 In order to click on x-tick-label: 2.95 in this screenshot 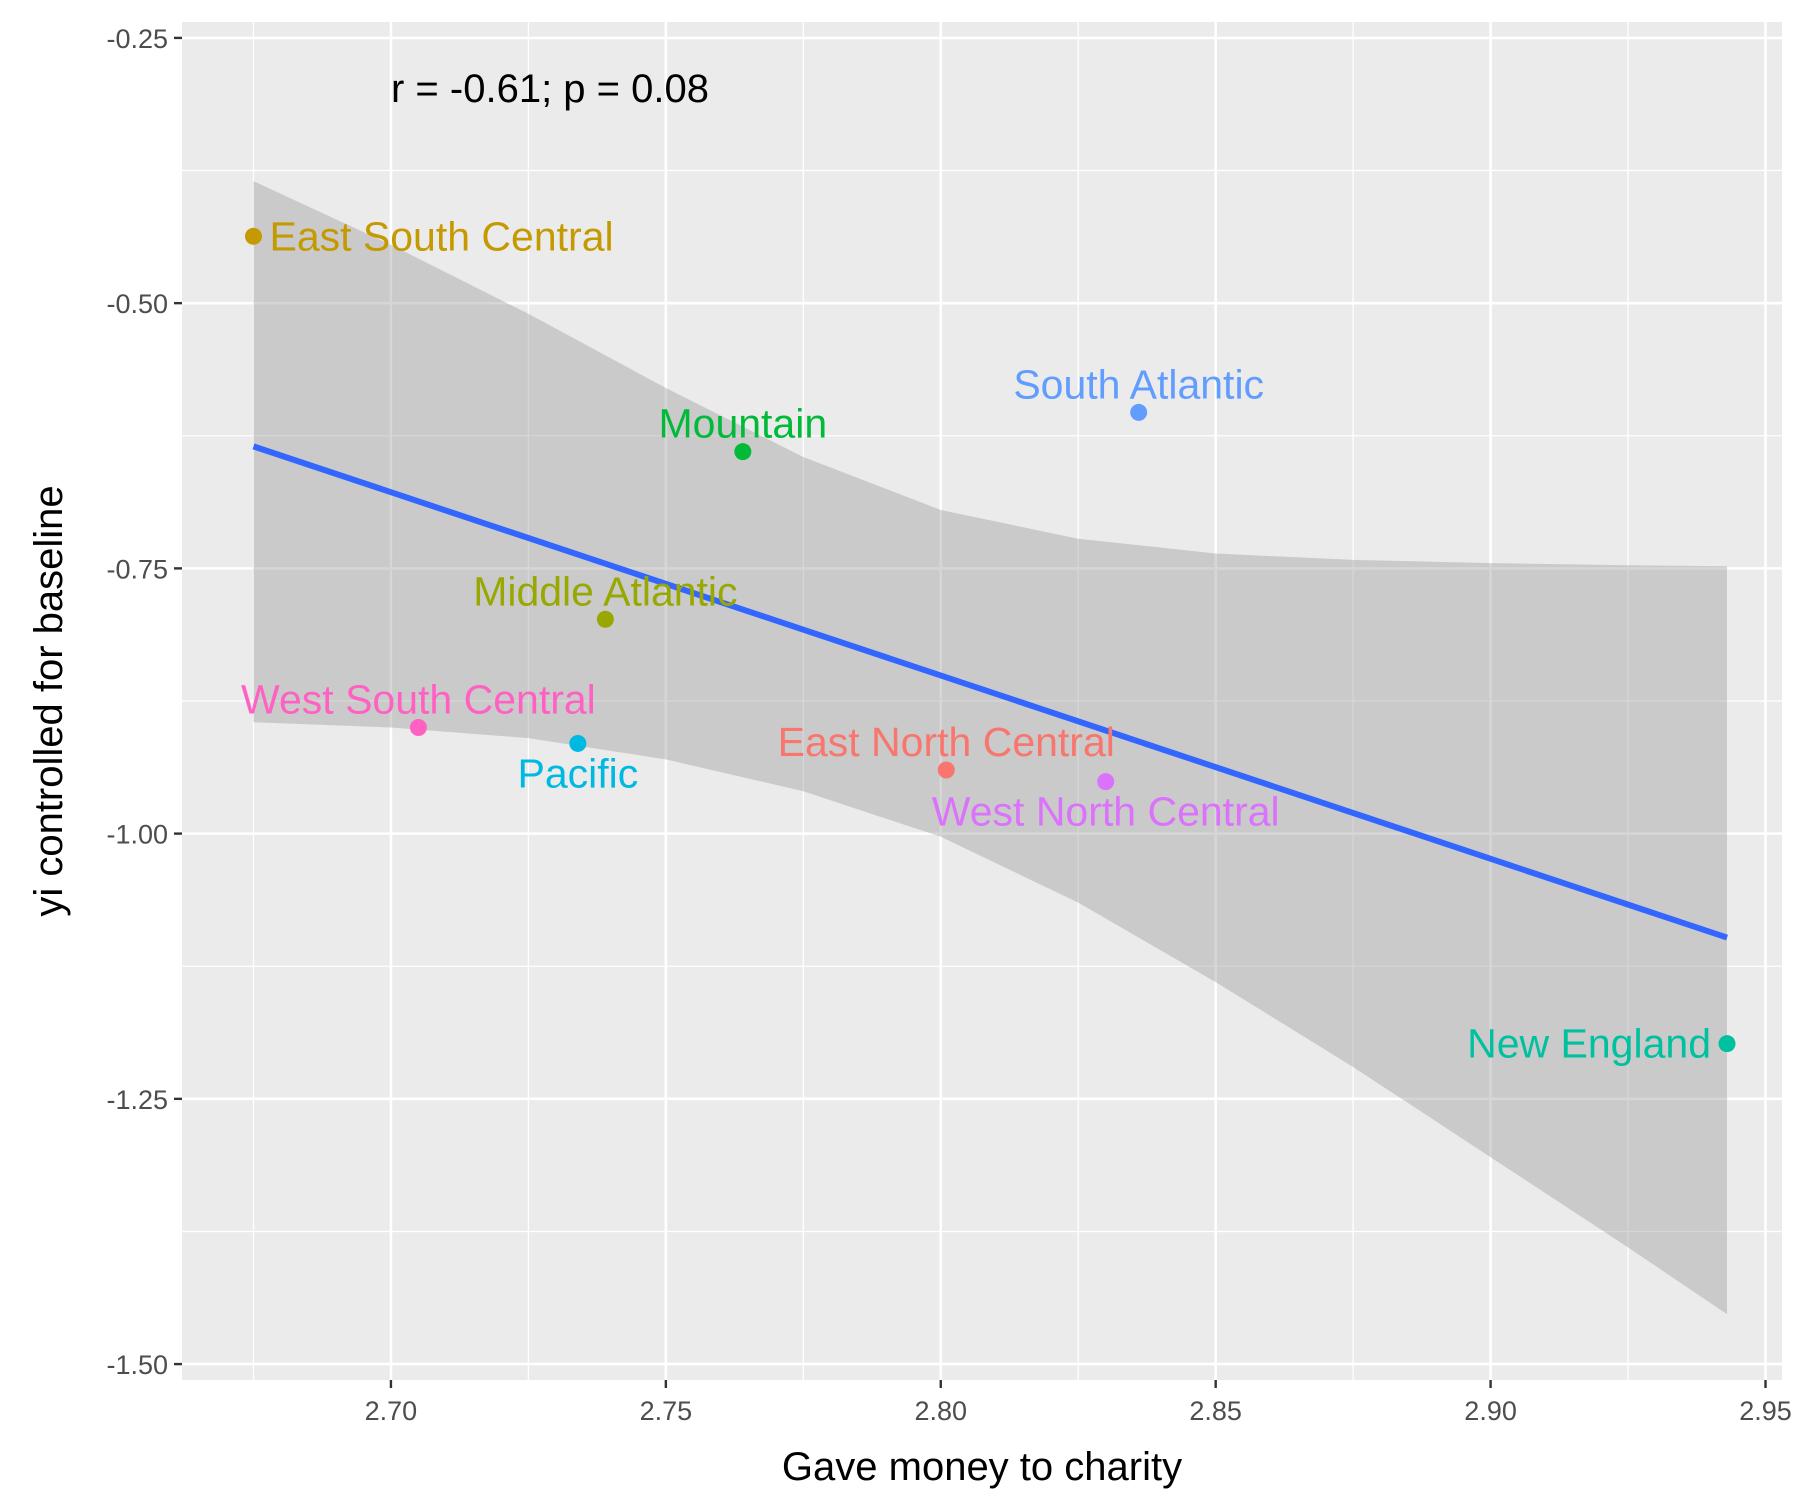, I will do `click(1765, 1411)`.